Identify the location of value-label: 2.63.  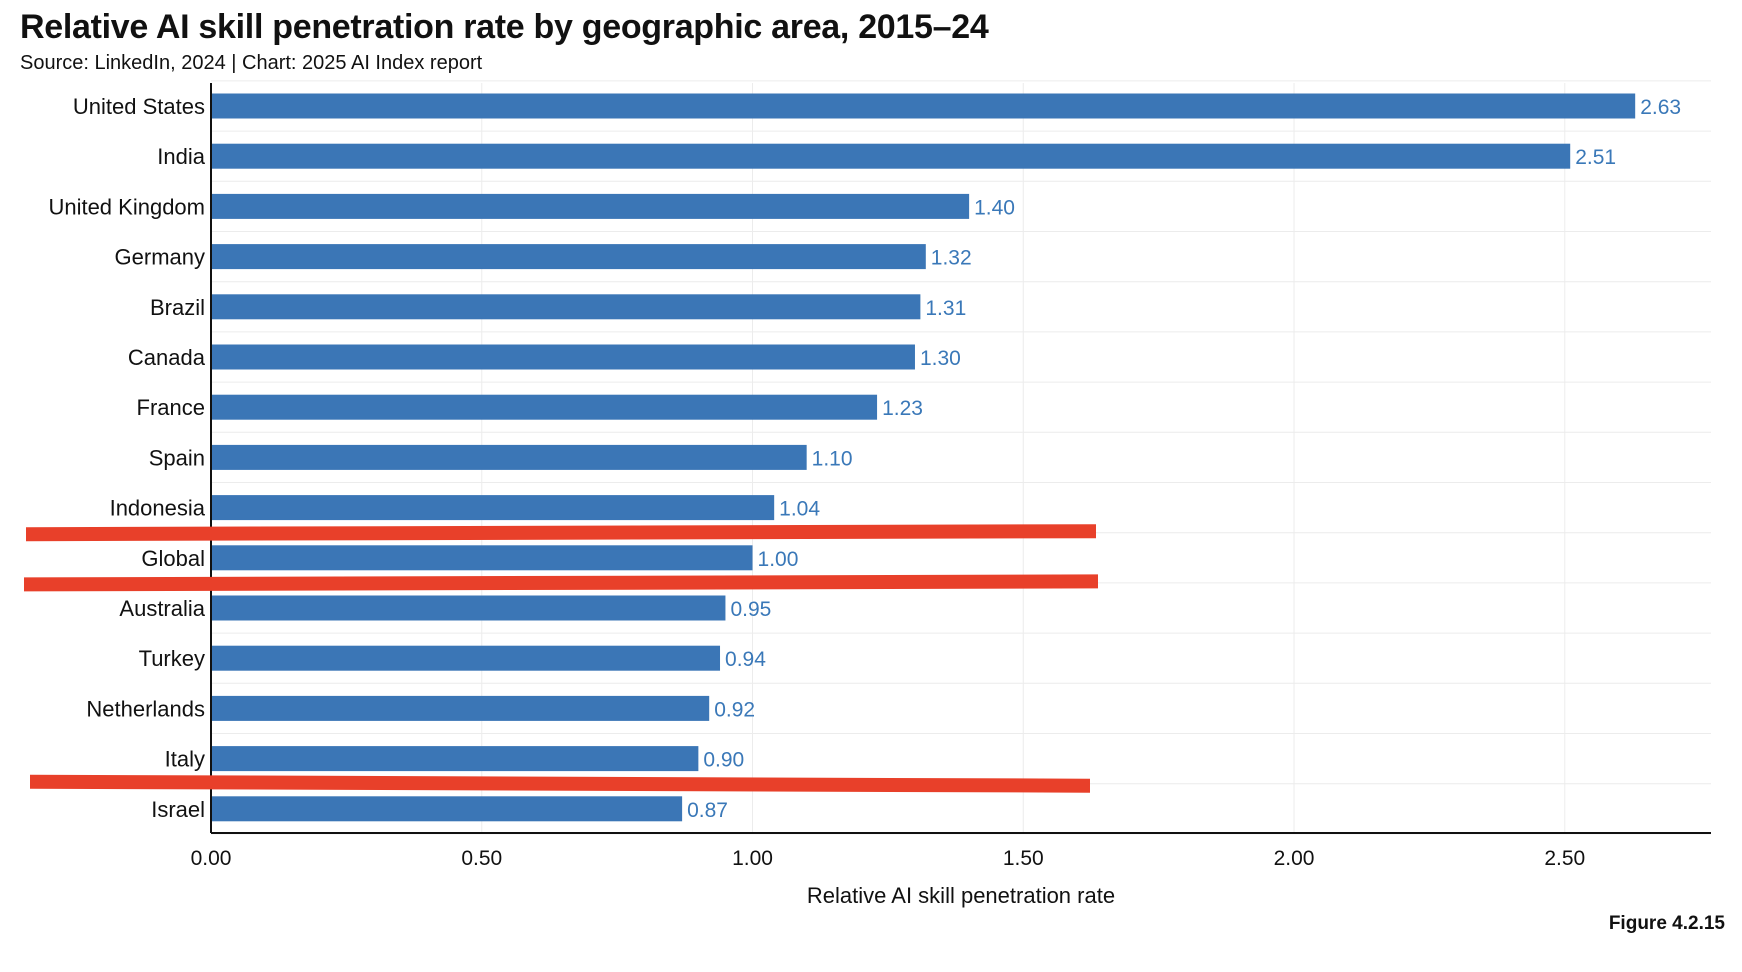
(1660, 107).